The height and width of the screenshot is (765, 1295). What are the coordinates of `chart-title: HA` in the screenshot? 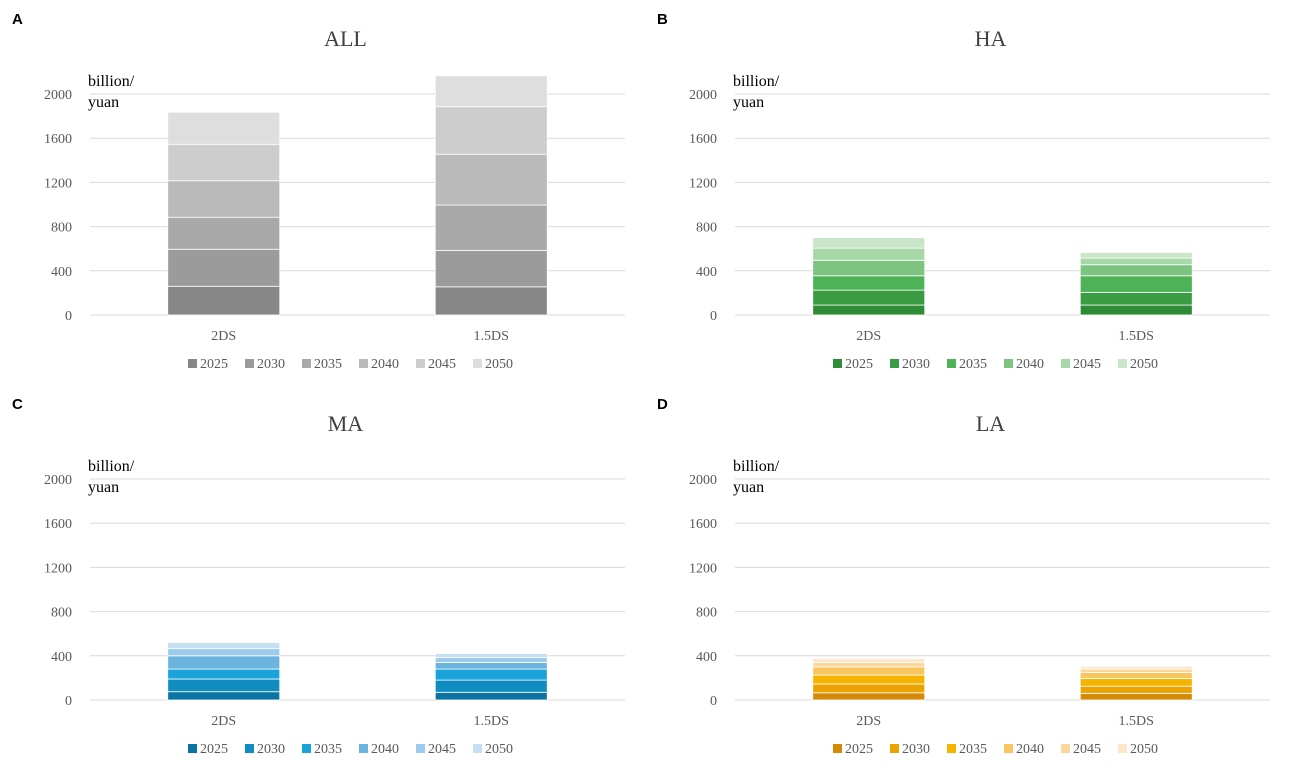 It's located at (991, 38).